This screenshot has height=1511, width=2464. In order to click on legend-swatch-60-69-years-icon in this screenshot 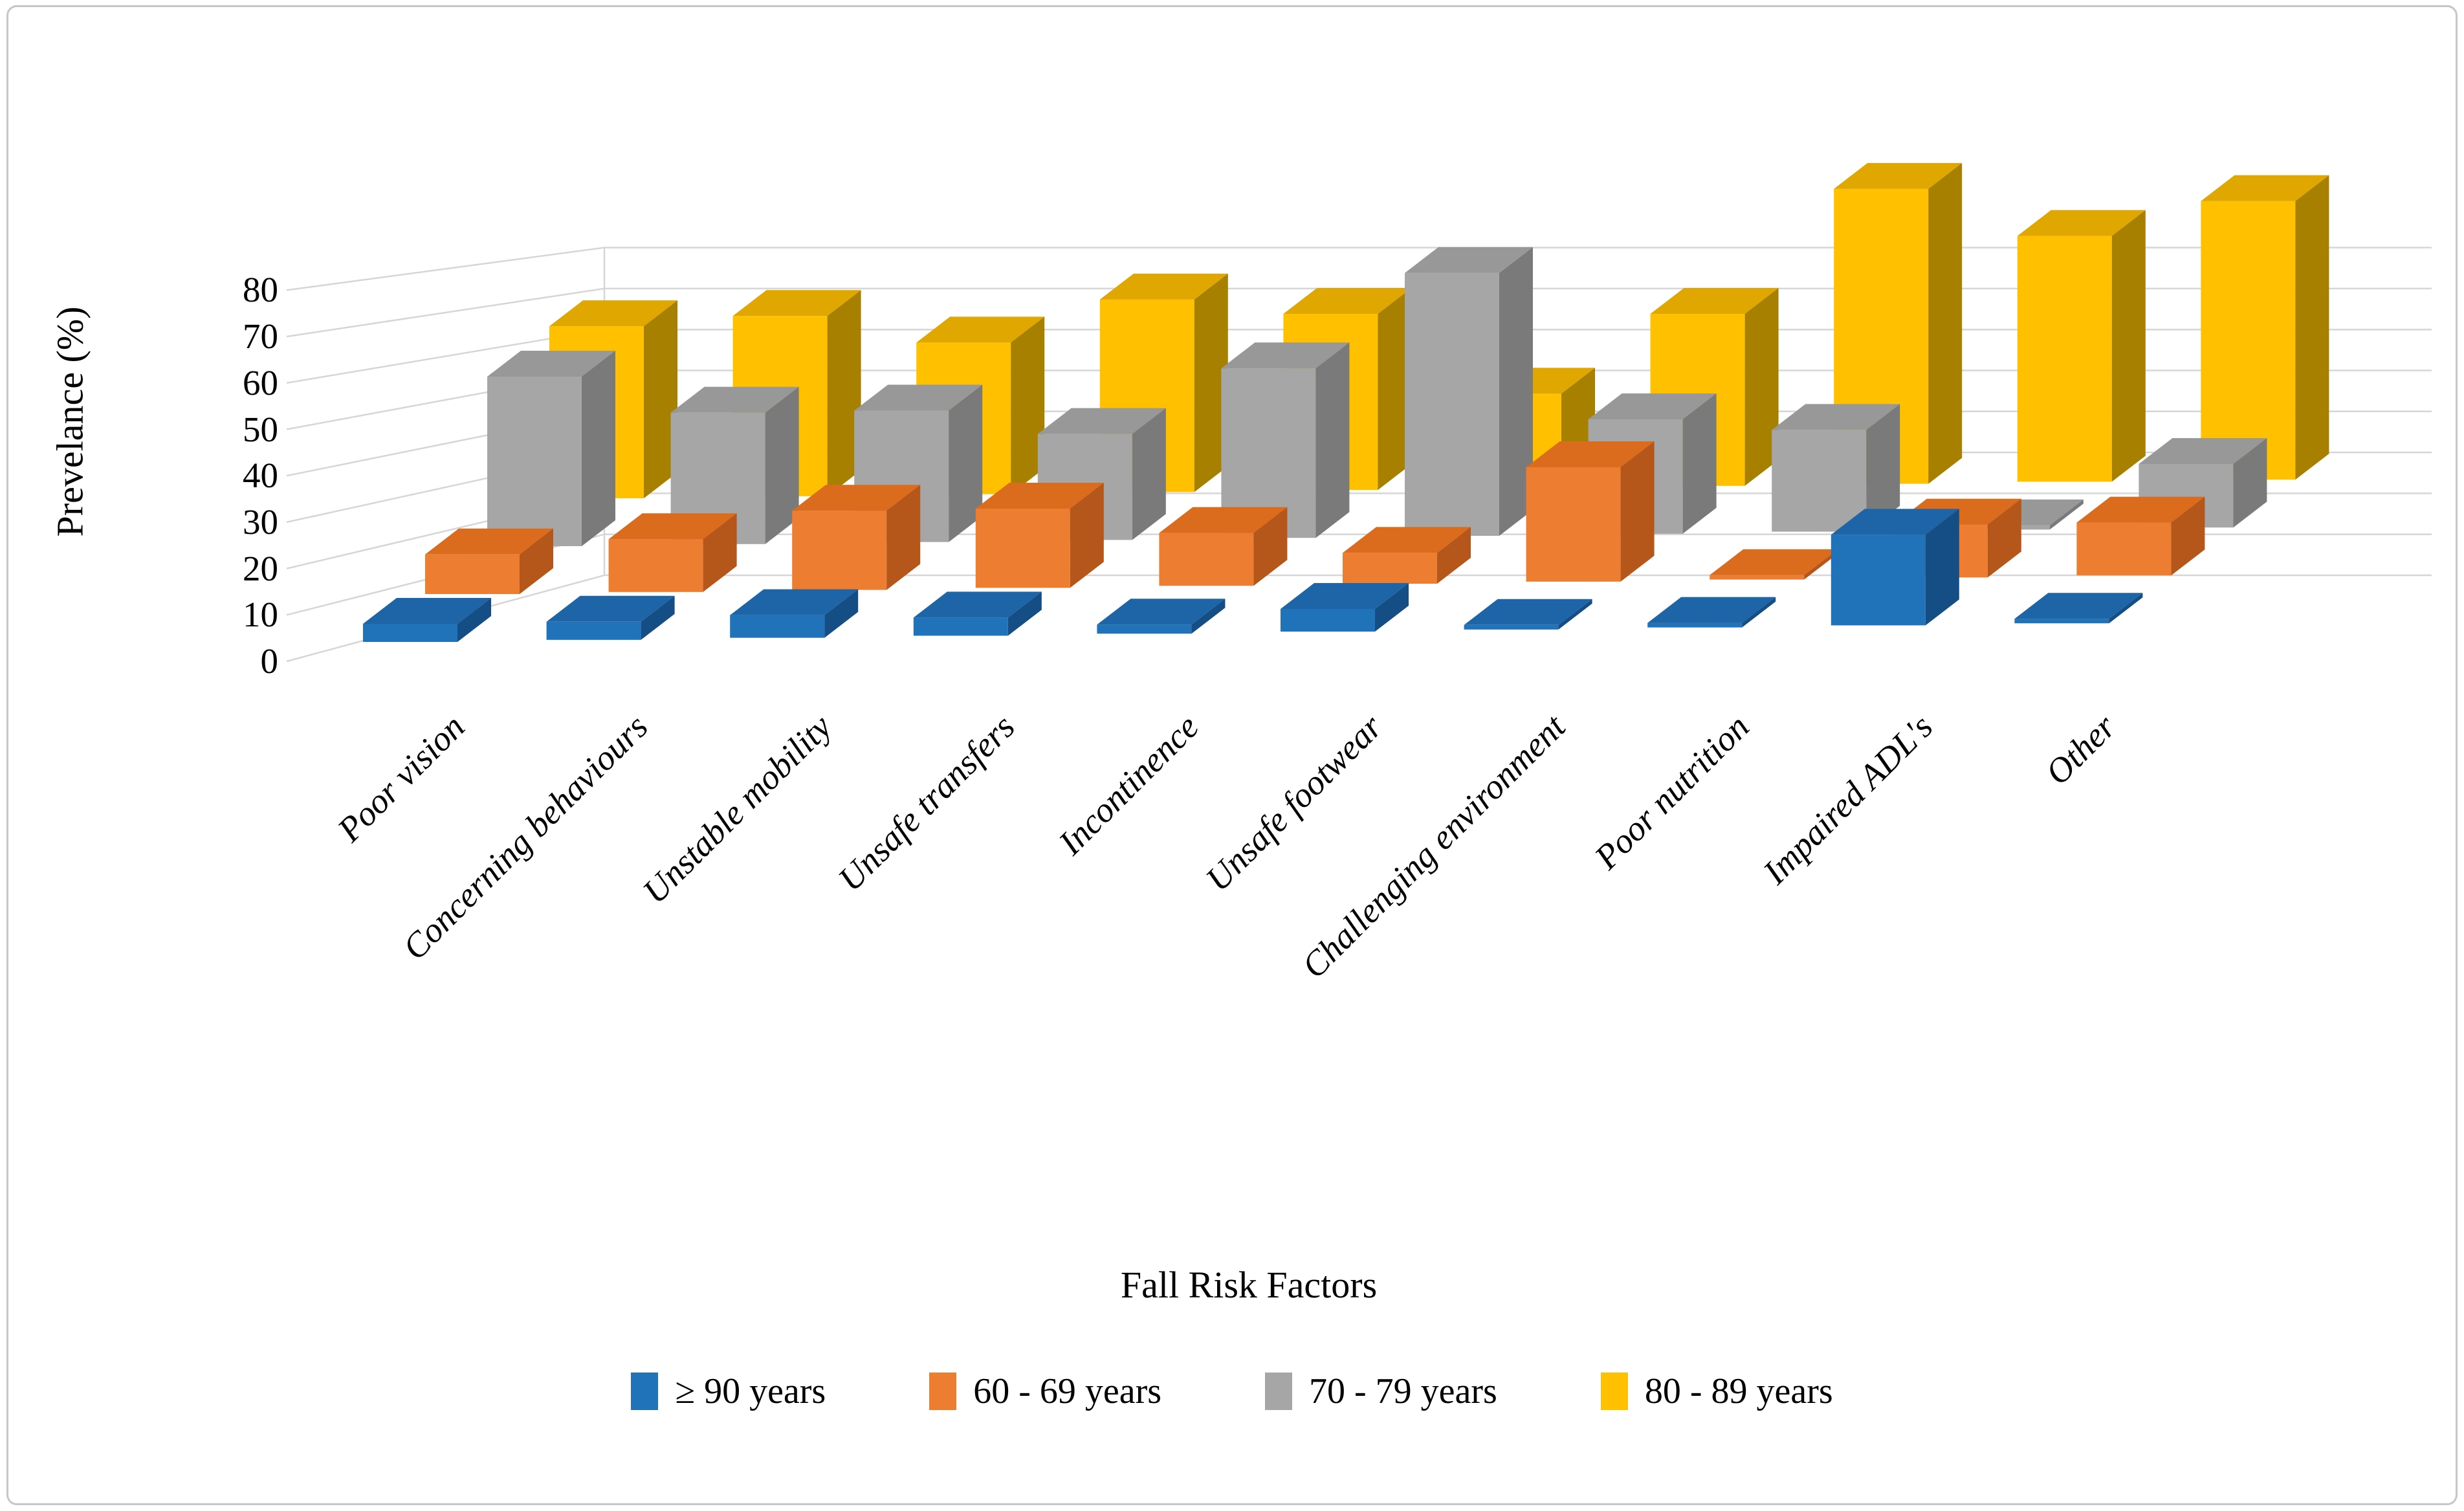, I will do `click(943, 1392)`.